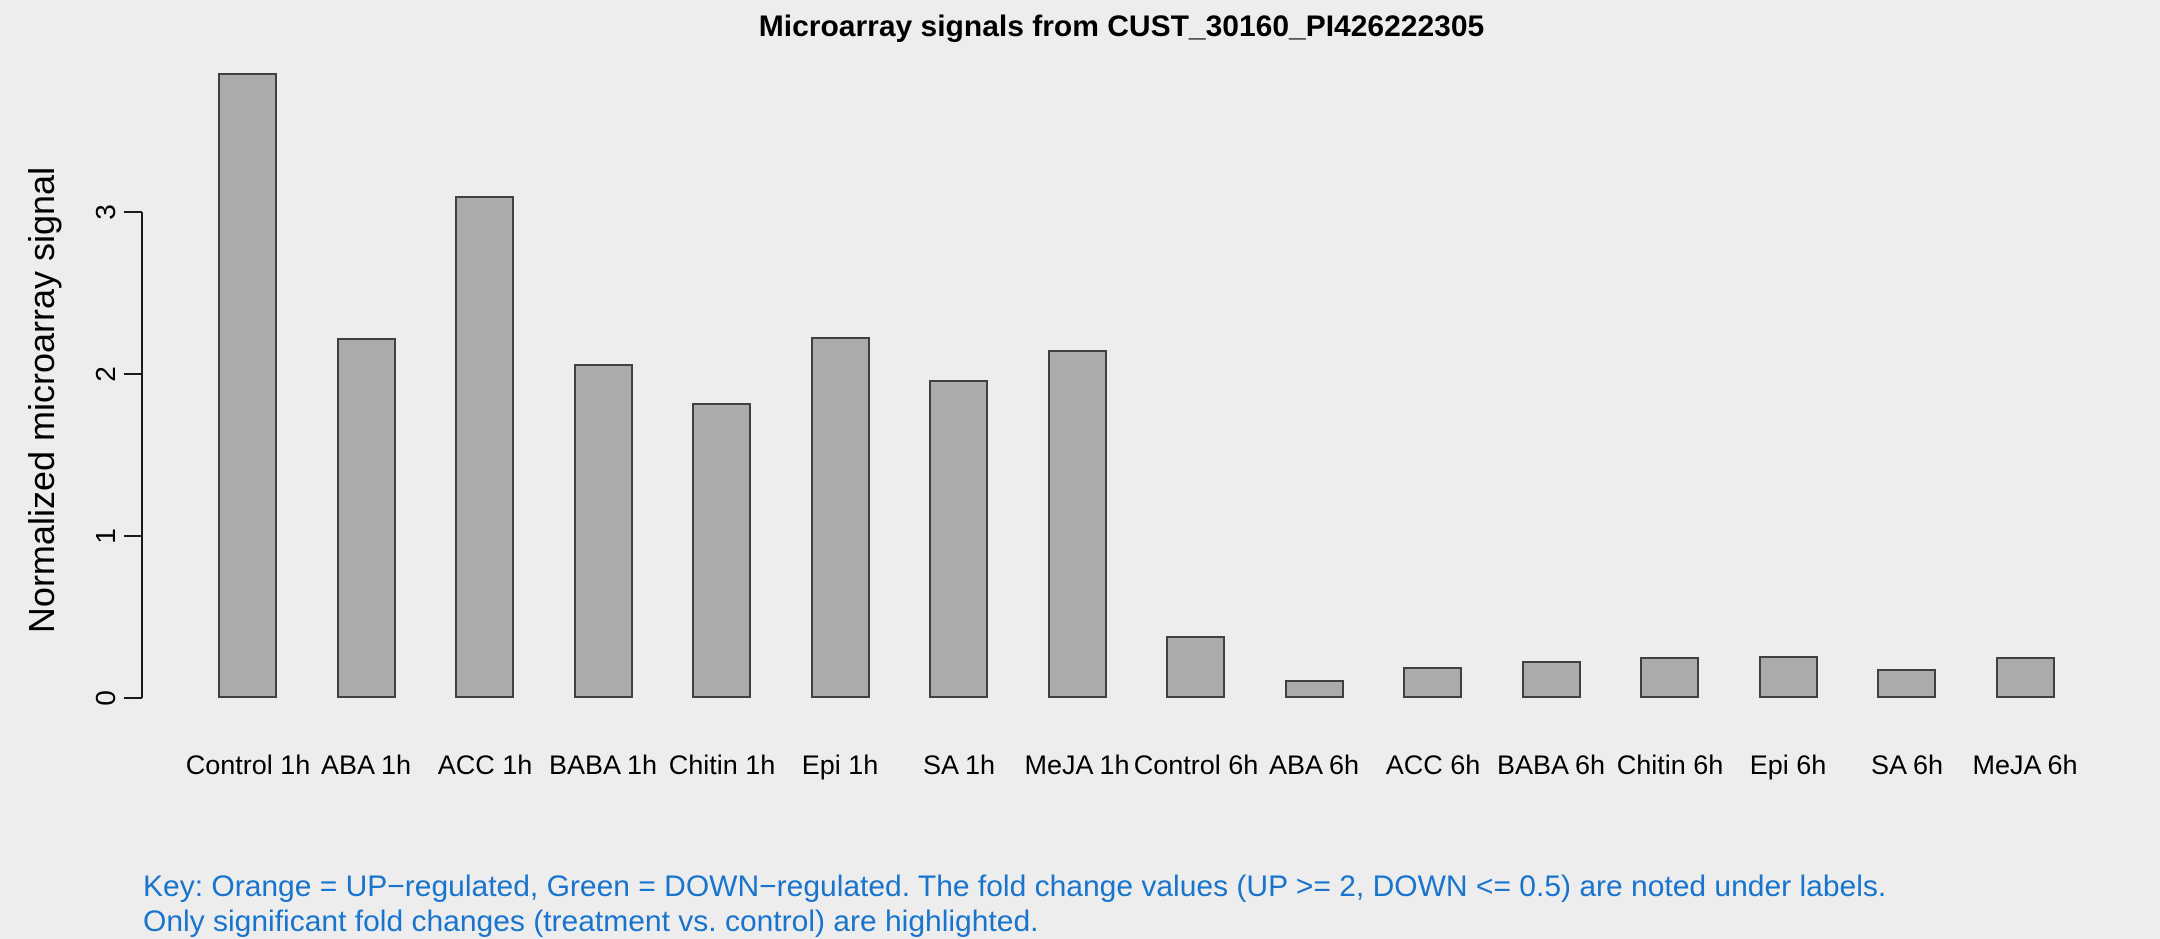 Image resolution: width=2160 pixels, height=939 pixels. What do you see at coordinates (1788, 765) in the screenshot?
I see `x-axis-label: Epi 6h` at bounding box center [1788, 765].